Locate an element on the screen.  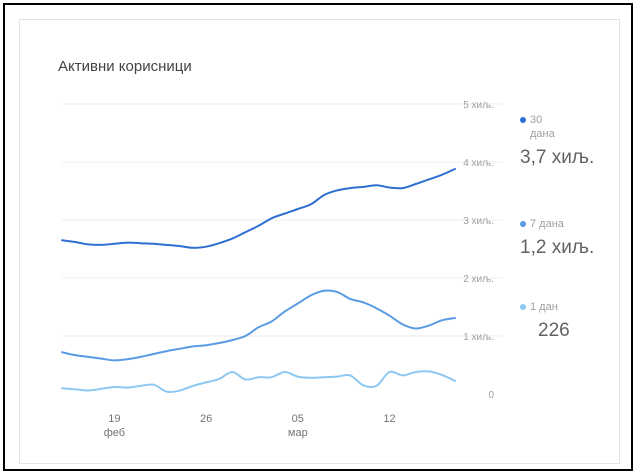
card-title: Активни корисници is located at coordinates (125, 66).